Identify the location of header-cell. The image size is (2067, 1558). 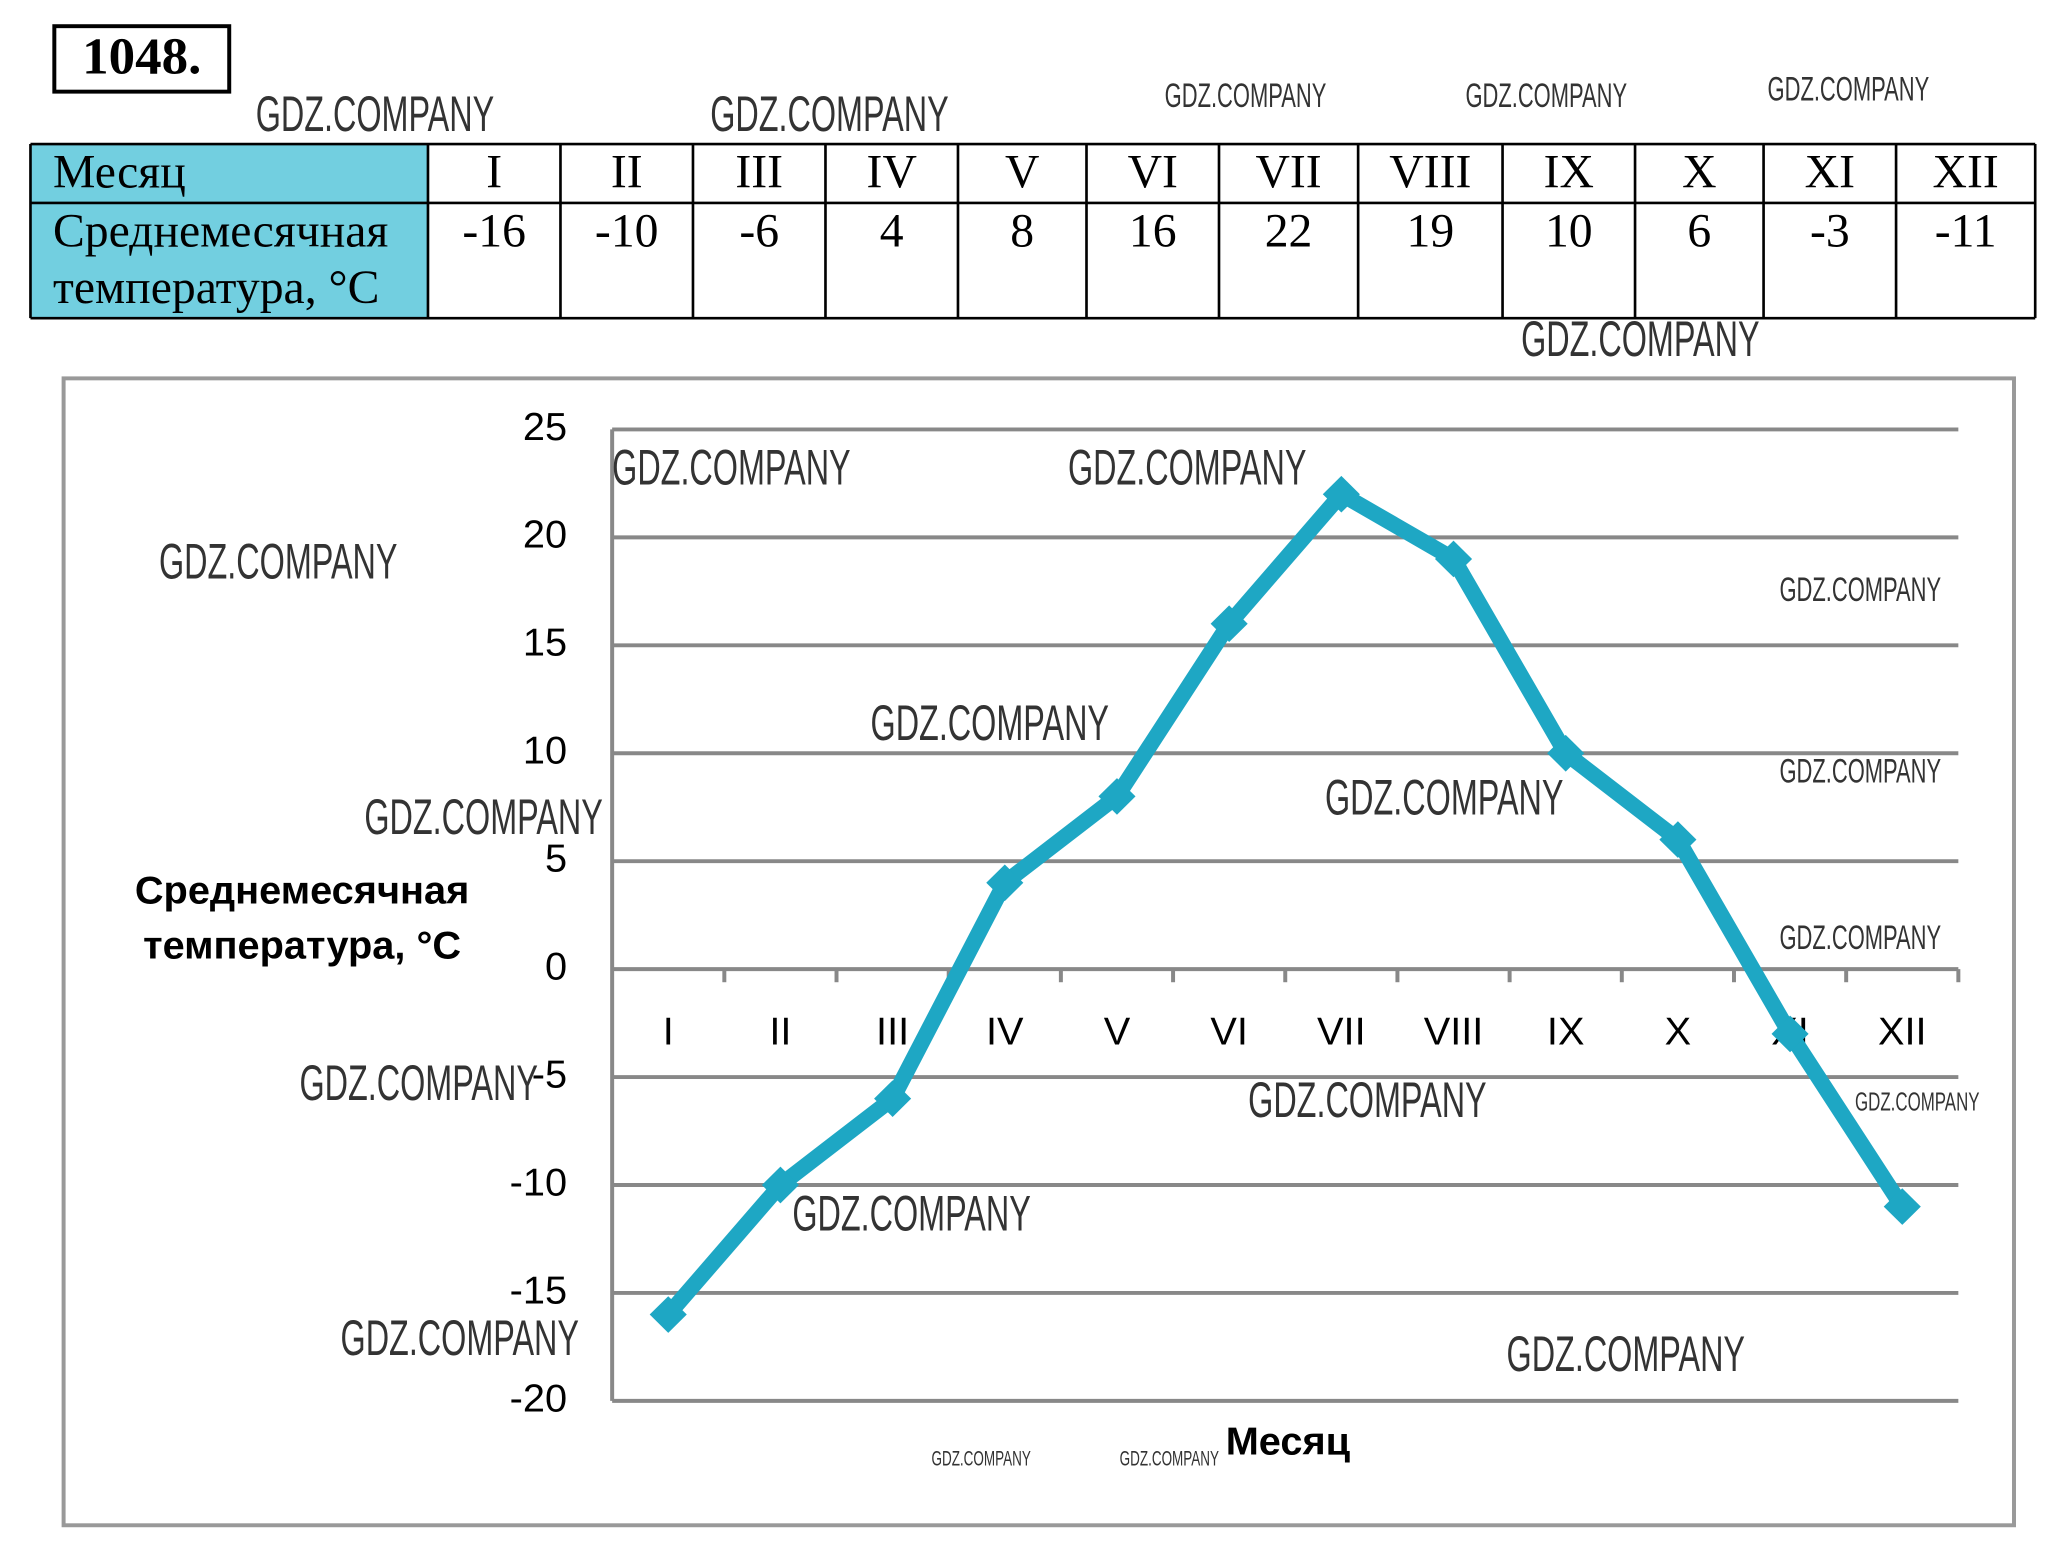
(229, 231).